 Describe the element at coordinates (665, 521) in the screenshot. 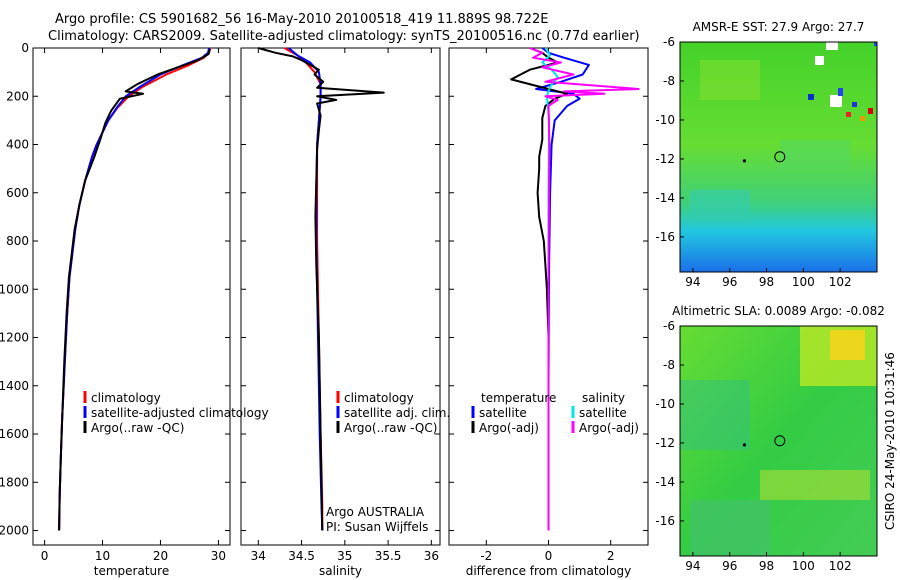

I see `sla-ytick-label: -16` at that location.